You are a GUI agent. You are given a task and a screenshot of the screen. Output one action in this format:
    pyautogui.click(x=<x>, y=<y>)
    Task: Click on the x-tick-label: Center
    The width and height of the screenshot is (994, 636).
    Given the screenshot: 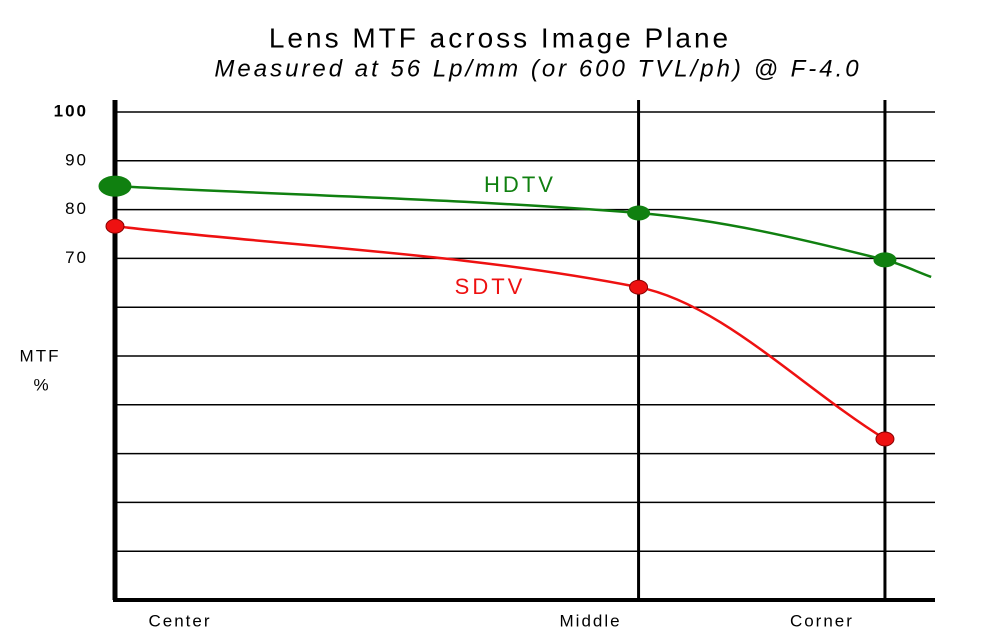 What is the action you would take?
    pyautogui.click(x=179, y=620)
    